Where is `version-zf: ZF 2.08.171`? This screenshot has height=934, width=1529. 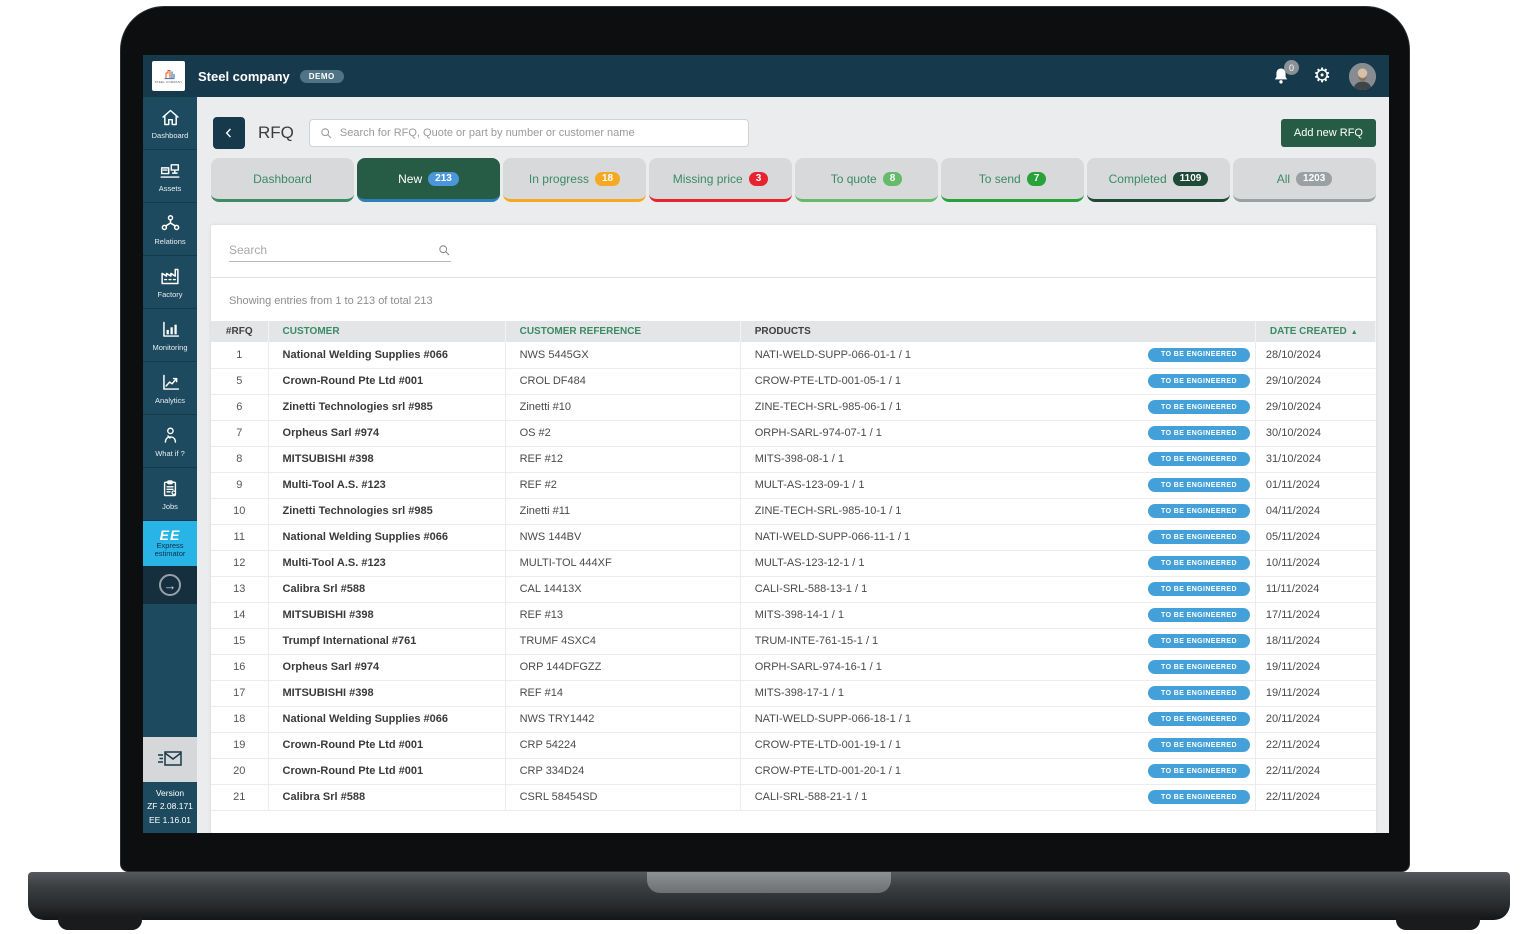
version-zf: ZF 2.08.171 is located at coordinates (170, 806).